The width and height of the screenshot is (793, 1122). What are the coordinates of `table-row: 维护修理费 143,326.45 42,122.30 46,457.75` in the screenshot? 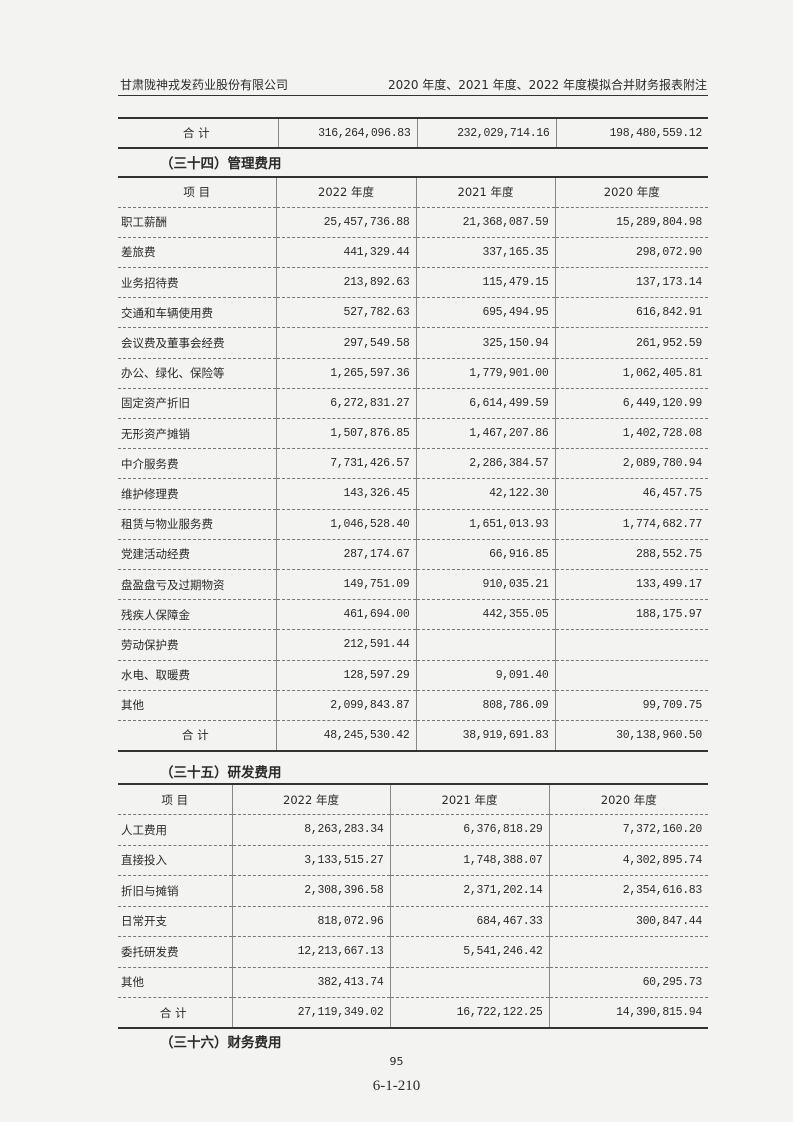 It's located at (413, 494).